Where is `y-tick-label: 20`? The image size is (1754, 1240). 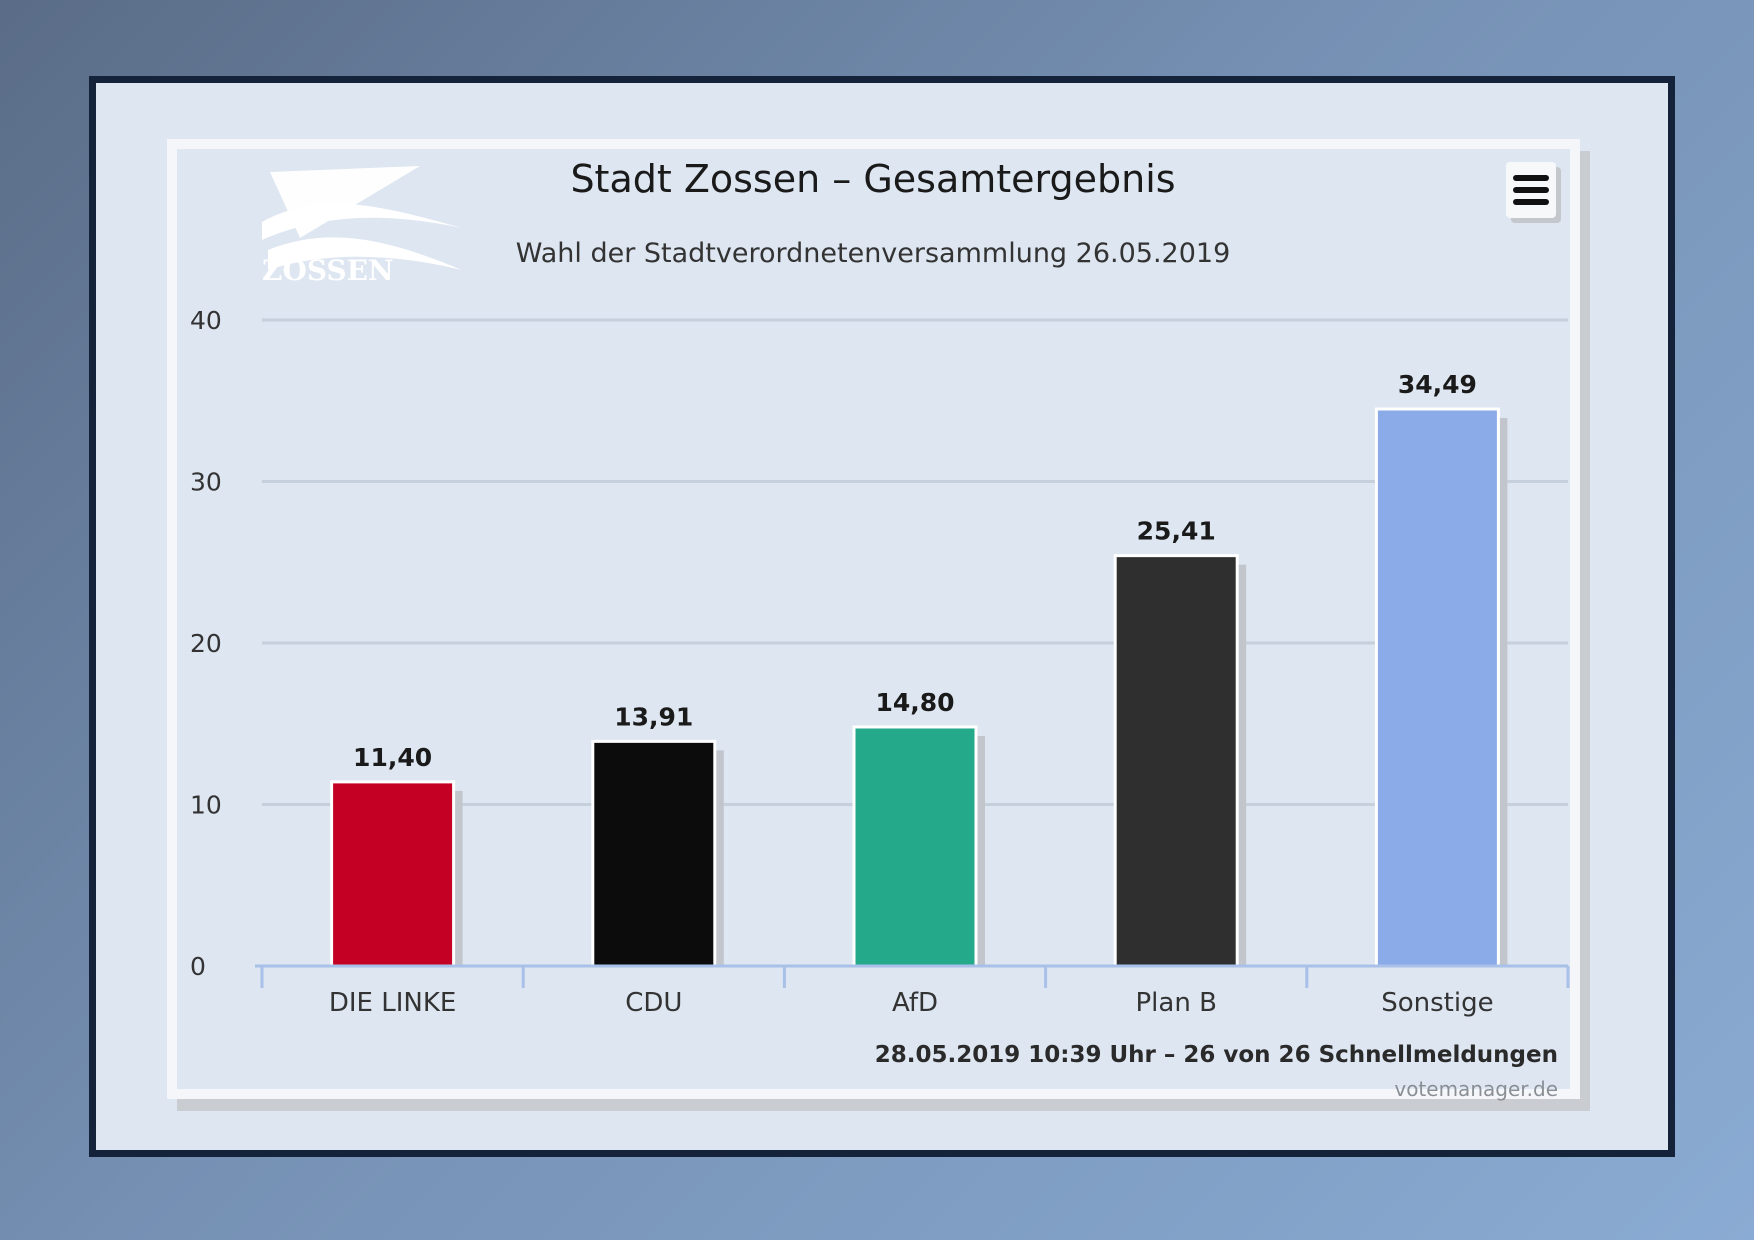 y-tick-label: 20 is located at coordinates (206, 643).